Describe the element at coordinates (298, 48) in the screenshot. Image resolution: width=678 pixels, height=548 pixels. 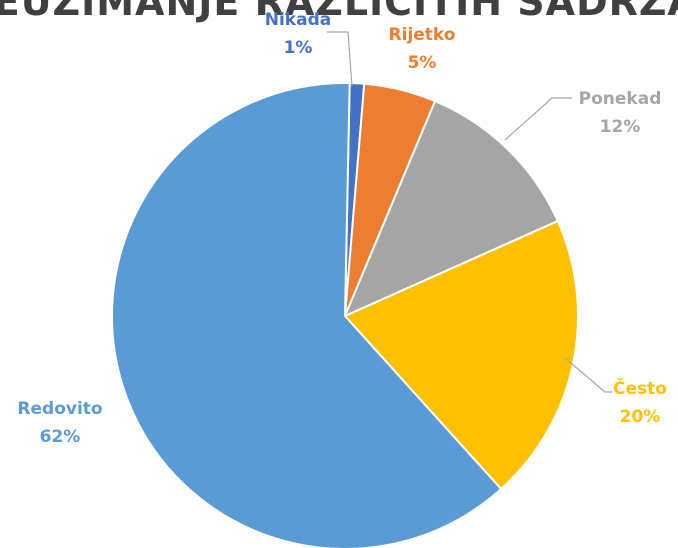
I see `slice-value-nikada: 1%` at that location.